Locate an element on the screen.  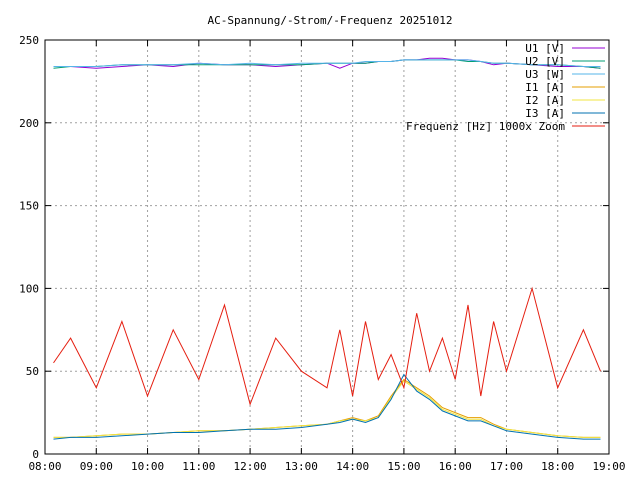
legend-label: U2 [V] is located at coordinates (545, 61).